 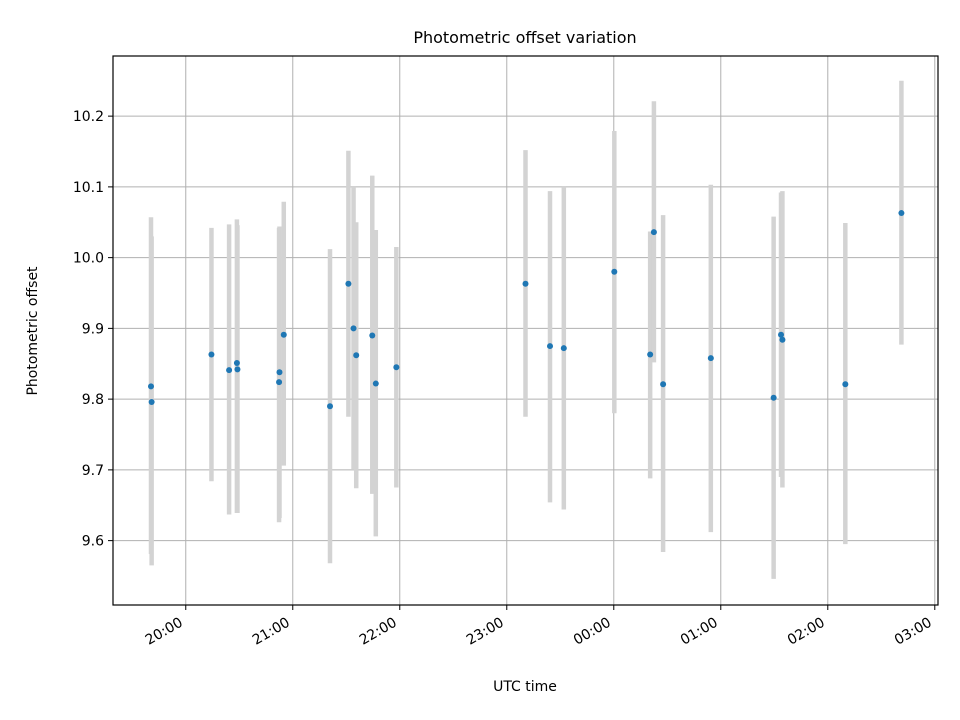 What do you see at coordinates (525, 687) in the screenshot?
I see `x-axis-label: UTC time` at bounding box center [525, 687].